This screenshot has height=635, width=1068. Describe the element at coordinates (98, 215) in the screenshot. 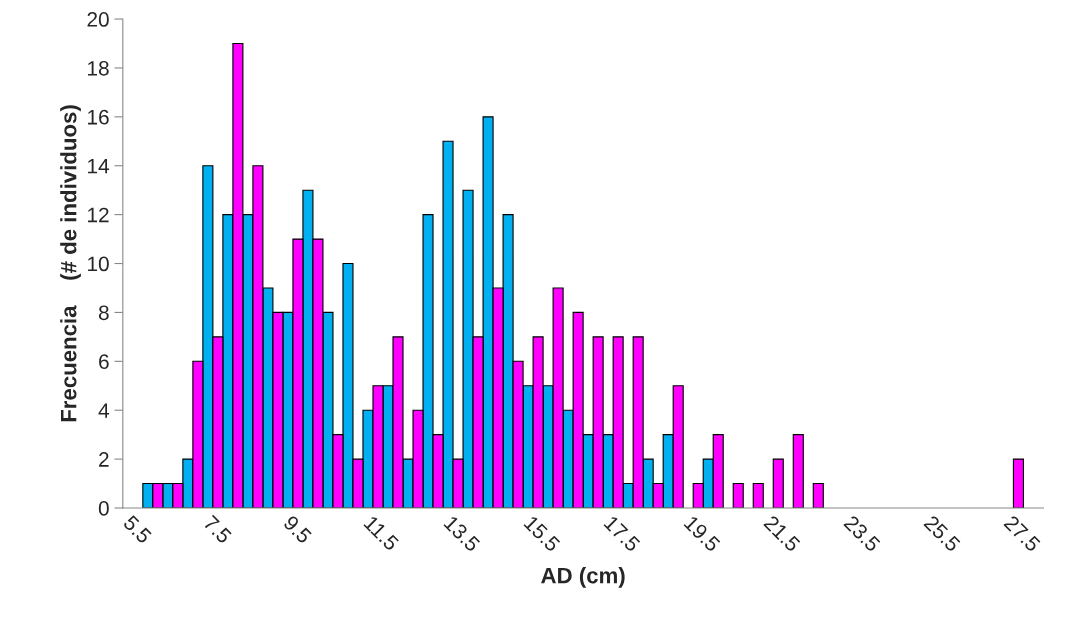

I see `y-tick-label: 12` at that location.